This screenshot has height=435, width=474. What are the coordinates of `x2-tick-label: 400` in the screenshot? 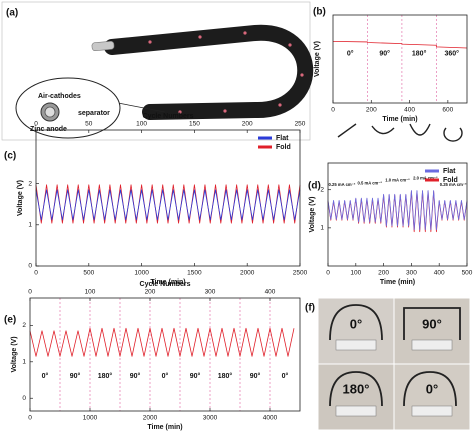 It's located at (270, 292).